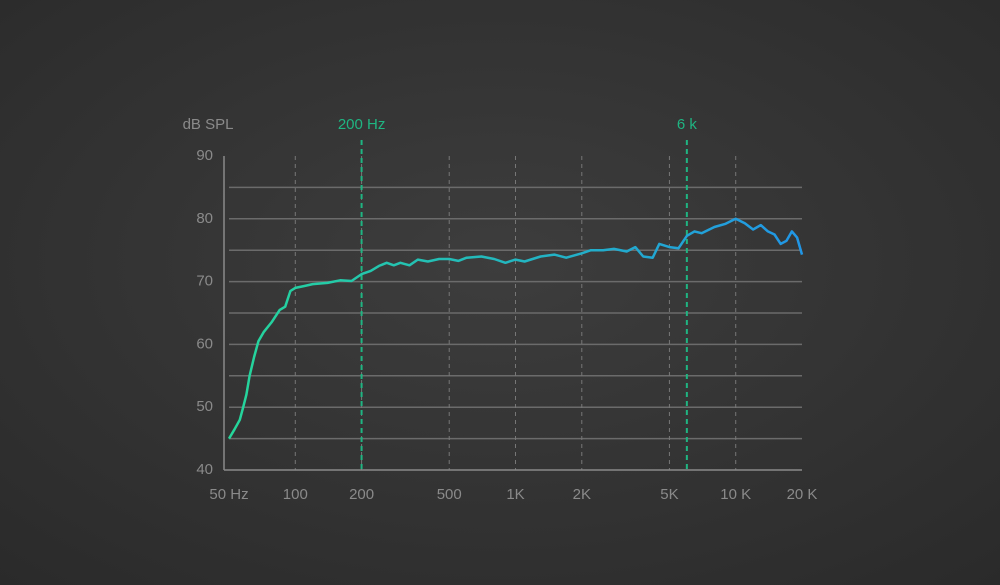 The width and height of the screenshot is (1000, 585). I want to click on x-tick-label: 20 K, so click(802, 494).